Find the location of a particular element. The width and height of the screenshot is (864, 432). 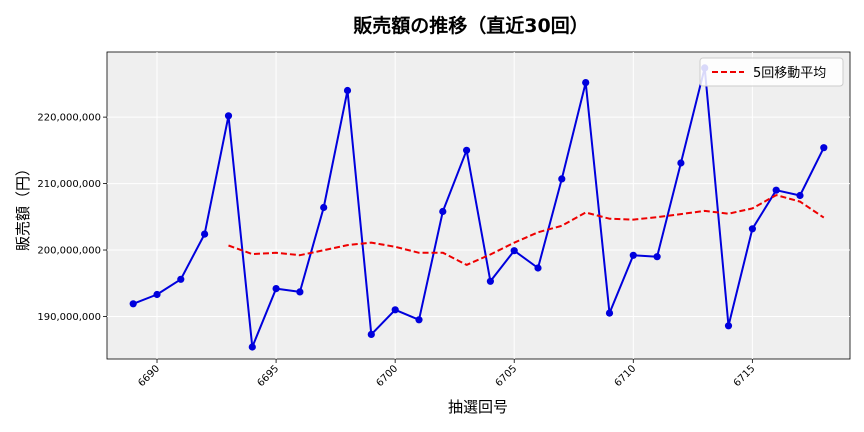

x-tick-label: 6700 is located at coordinates (387, 376).